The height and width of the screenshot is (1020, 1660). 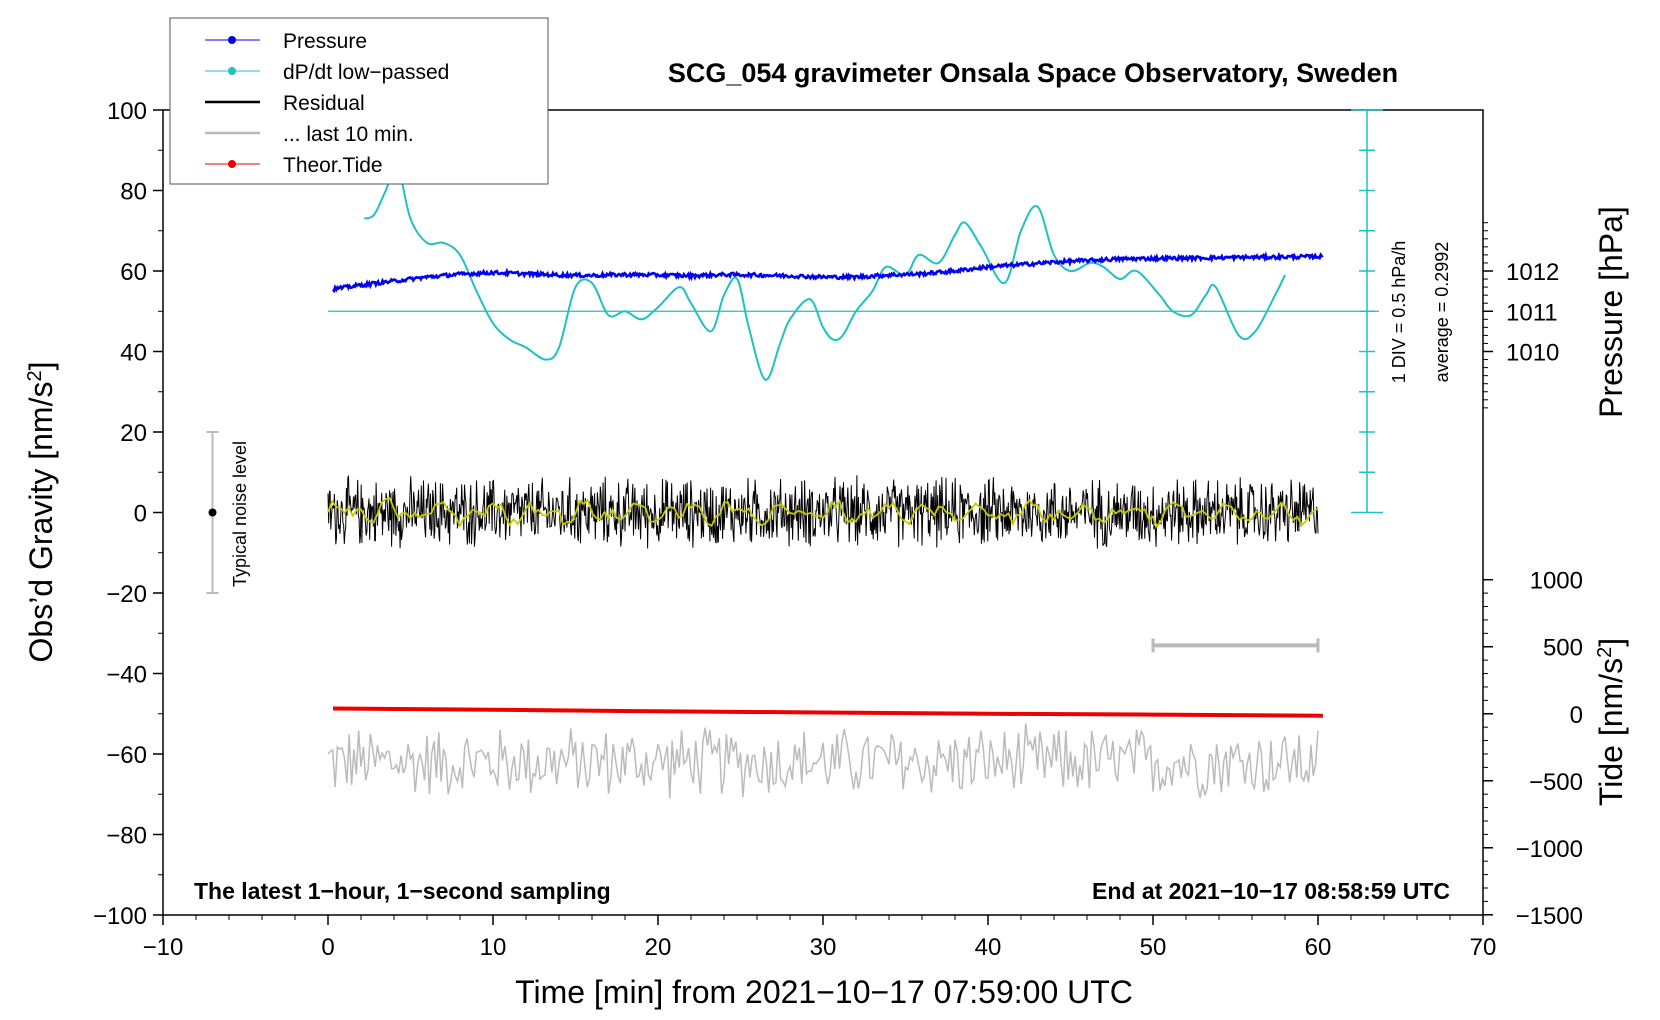 What do you see at coordinates (324, 103) in the screenshot?
I see `legend-label: Residual` at bounding box center [324, 103].